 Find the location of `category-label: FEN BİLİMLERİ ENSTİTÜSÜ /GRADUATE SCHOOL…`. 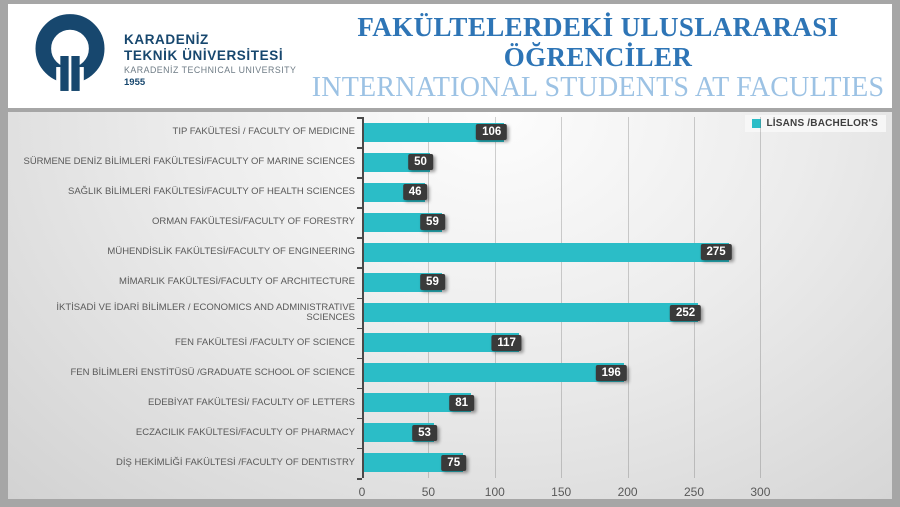

category-label: FEN BİLİMLERİ ENSTİTÜSÜ /GRADUATE SCHOOL… is located at coordinates (212, 372).